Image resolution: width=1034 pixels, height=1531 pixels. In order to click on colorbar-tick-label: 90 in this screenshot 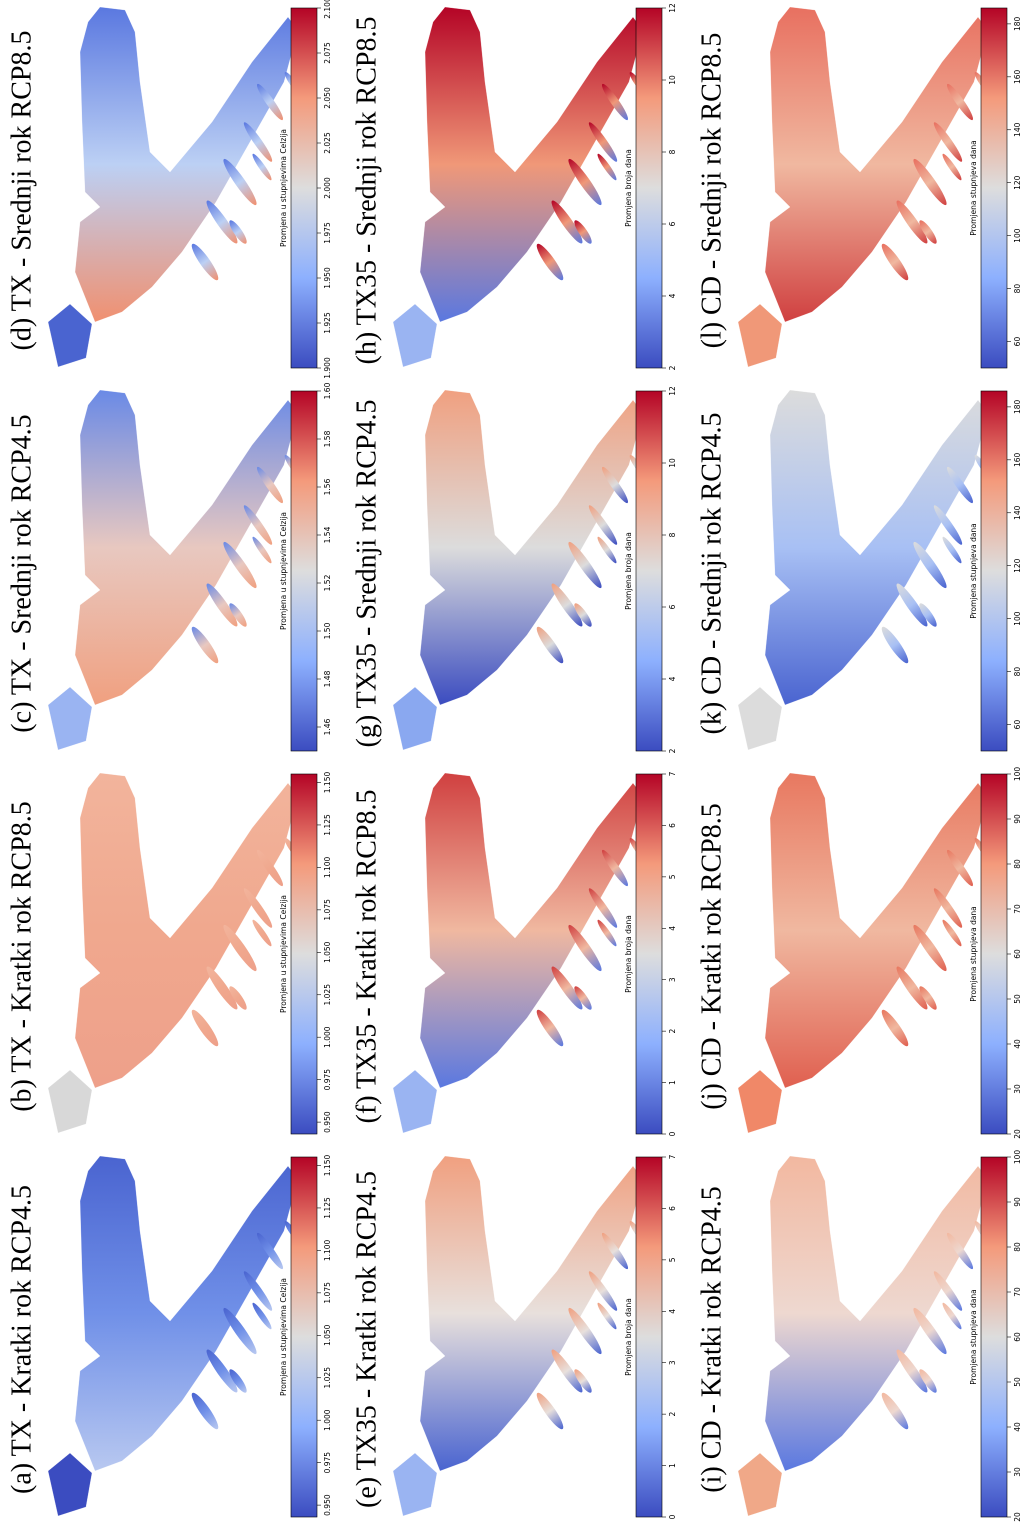, I will do `click(1017, 1202)`.